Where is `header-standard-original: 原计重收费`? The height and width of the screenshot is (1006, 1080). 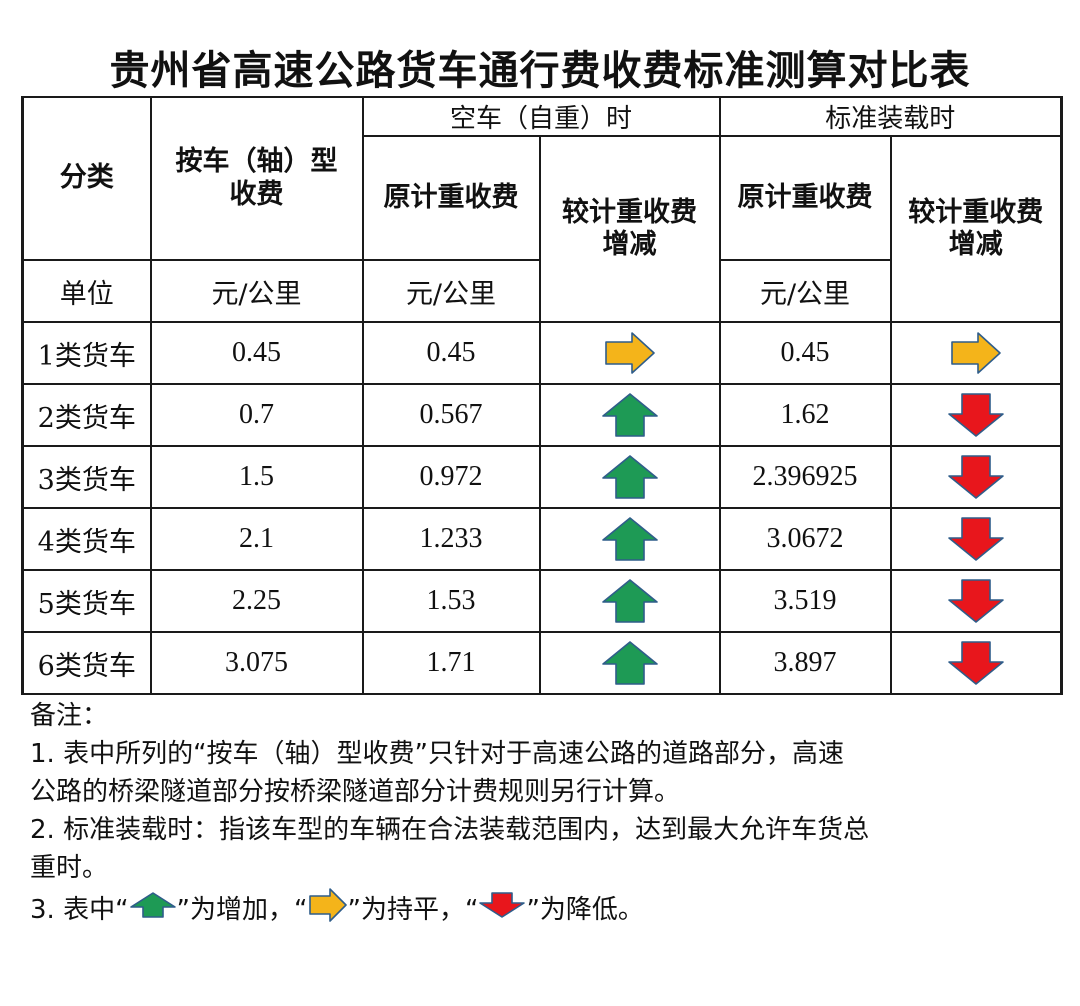
header-standard-original: 原计重收费 is located at coordinates (805, 198).